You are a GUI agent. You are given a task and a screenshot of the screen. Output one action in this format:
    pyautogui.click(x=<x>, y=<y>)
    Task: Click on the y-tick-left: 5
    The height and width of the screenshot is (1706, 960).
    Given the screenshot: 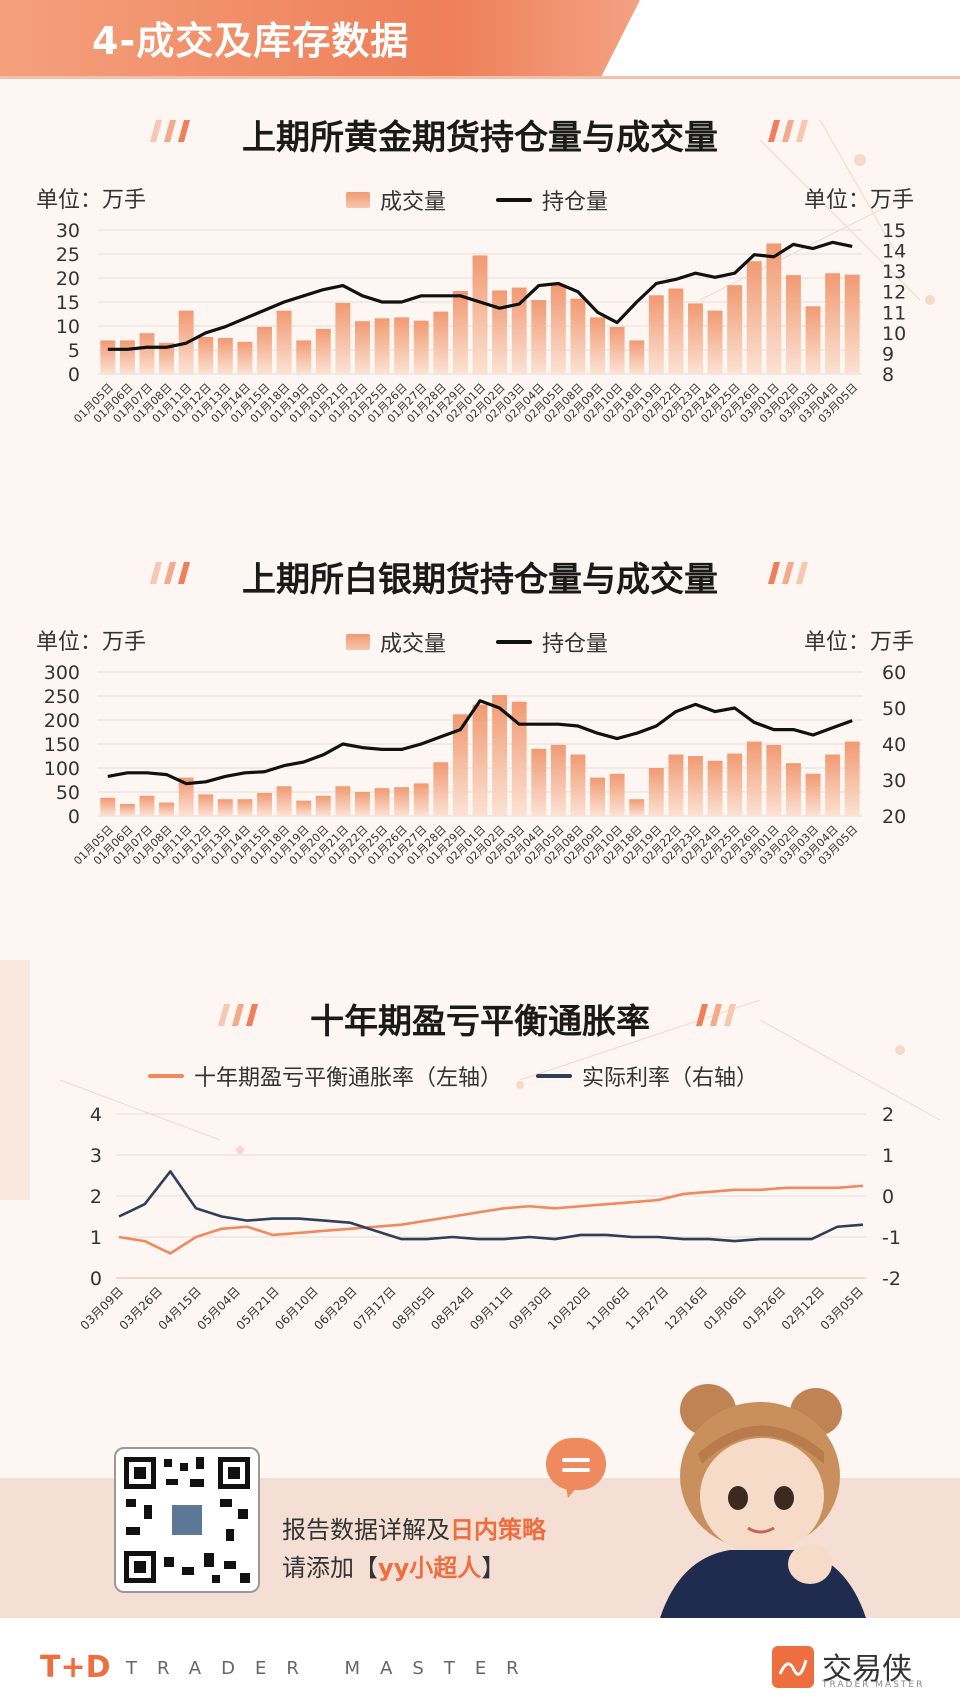 What is the action you would take?
    pyautogui.click(x=74, y=351)
    